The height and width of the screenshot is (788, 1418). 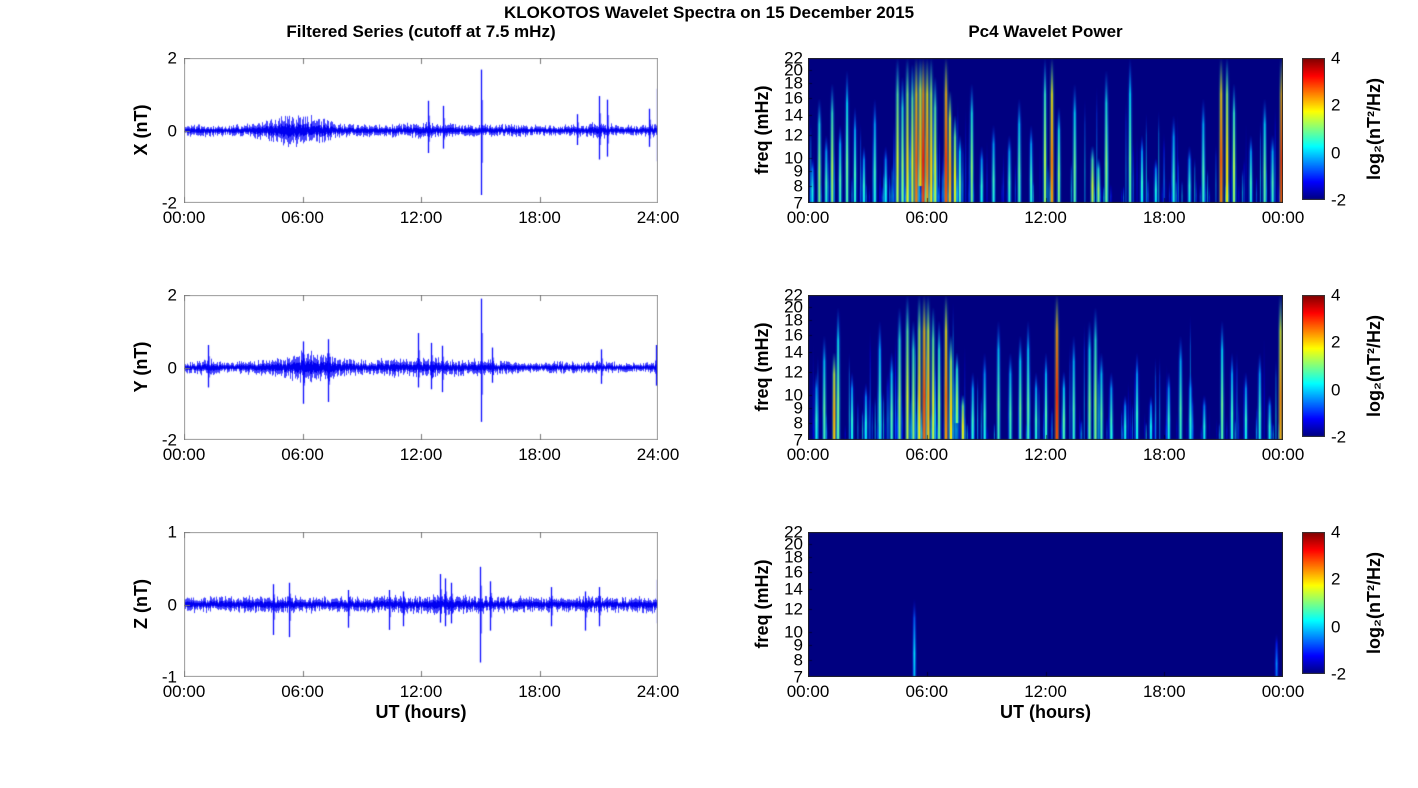 What do you see at coordinates (169, 677) in the screenshot?
I see `y-tick-label: -1` at bounding box center [169, 677].